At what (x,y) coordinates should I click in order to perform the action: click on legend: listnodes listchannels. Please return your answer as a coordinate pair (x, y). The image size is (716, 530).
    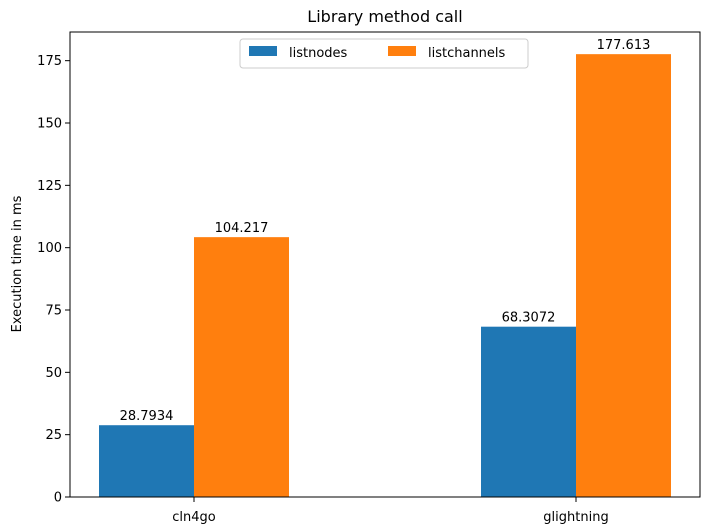
    Looking at the image, I should click on (384, 53).